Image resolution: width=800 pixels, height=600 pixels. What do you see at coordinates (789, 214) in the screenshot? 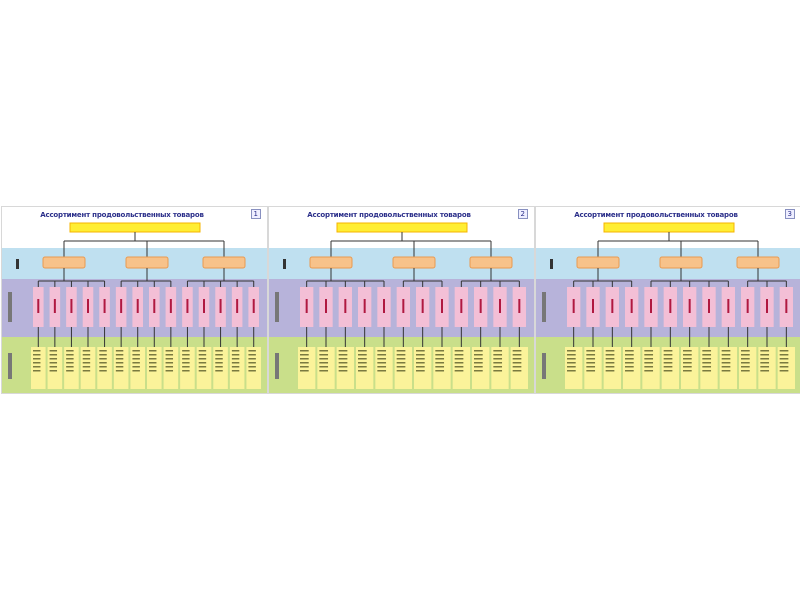
I see `slide-number: 3` at bounding box center [789, 214].